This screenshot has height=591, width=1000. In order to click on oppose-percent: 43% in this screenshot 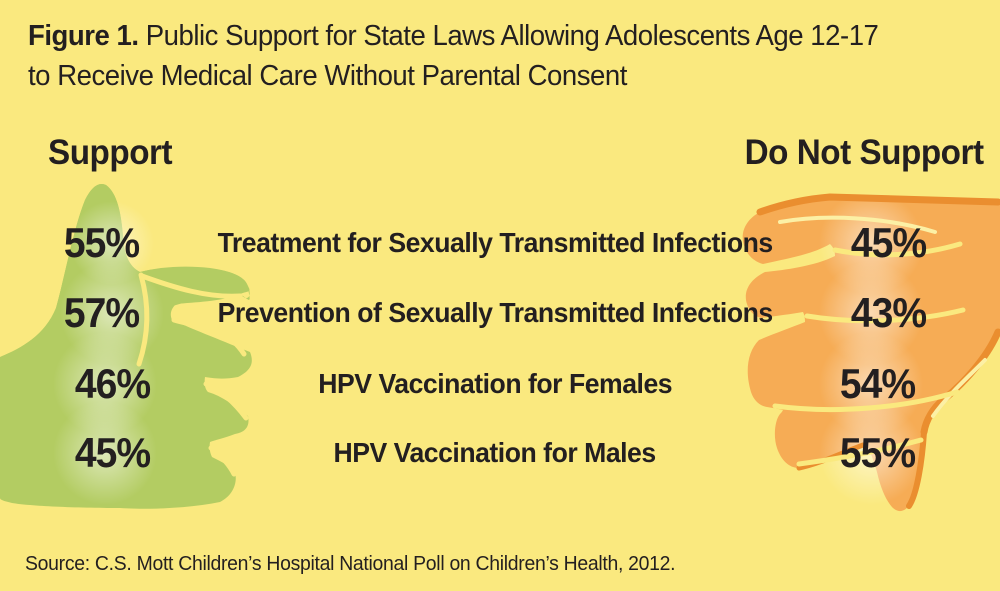, I will do `click(888, 312)`.